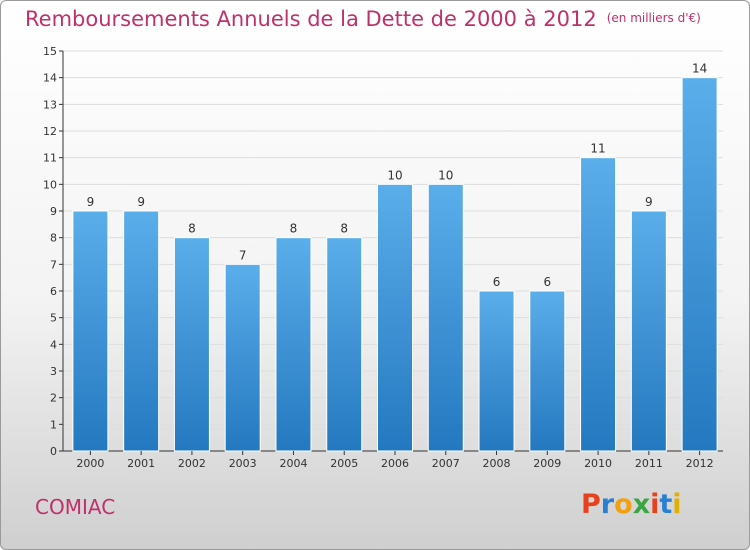 Image resolution: width=750 pixels, height=550 pixels. I want to click on bar-2005, so click(344, 344).